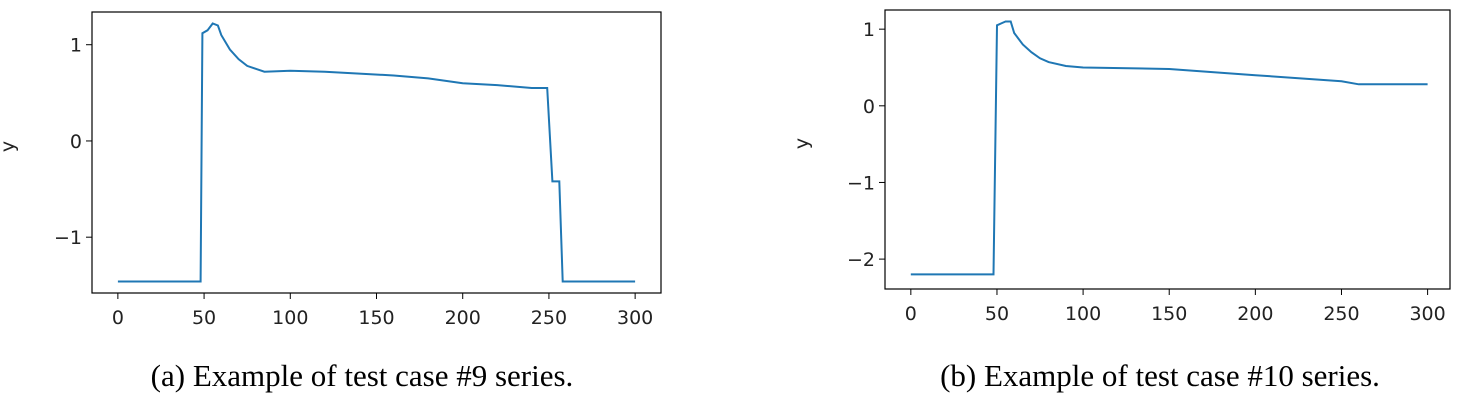  I want to click on caption: (a) Example of test case #9 series., so click(362, 375).